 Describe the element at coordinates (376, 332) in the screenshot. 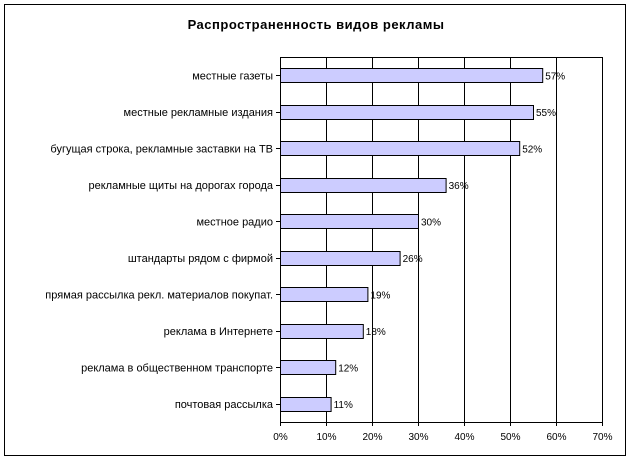

I see `data-label: 18%` at that location.